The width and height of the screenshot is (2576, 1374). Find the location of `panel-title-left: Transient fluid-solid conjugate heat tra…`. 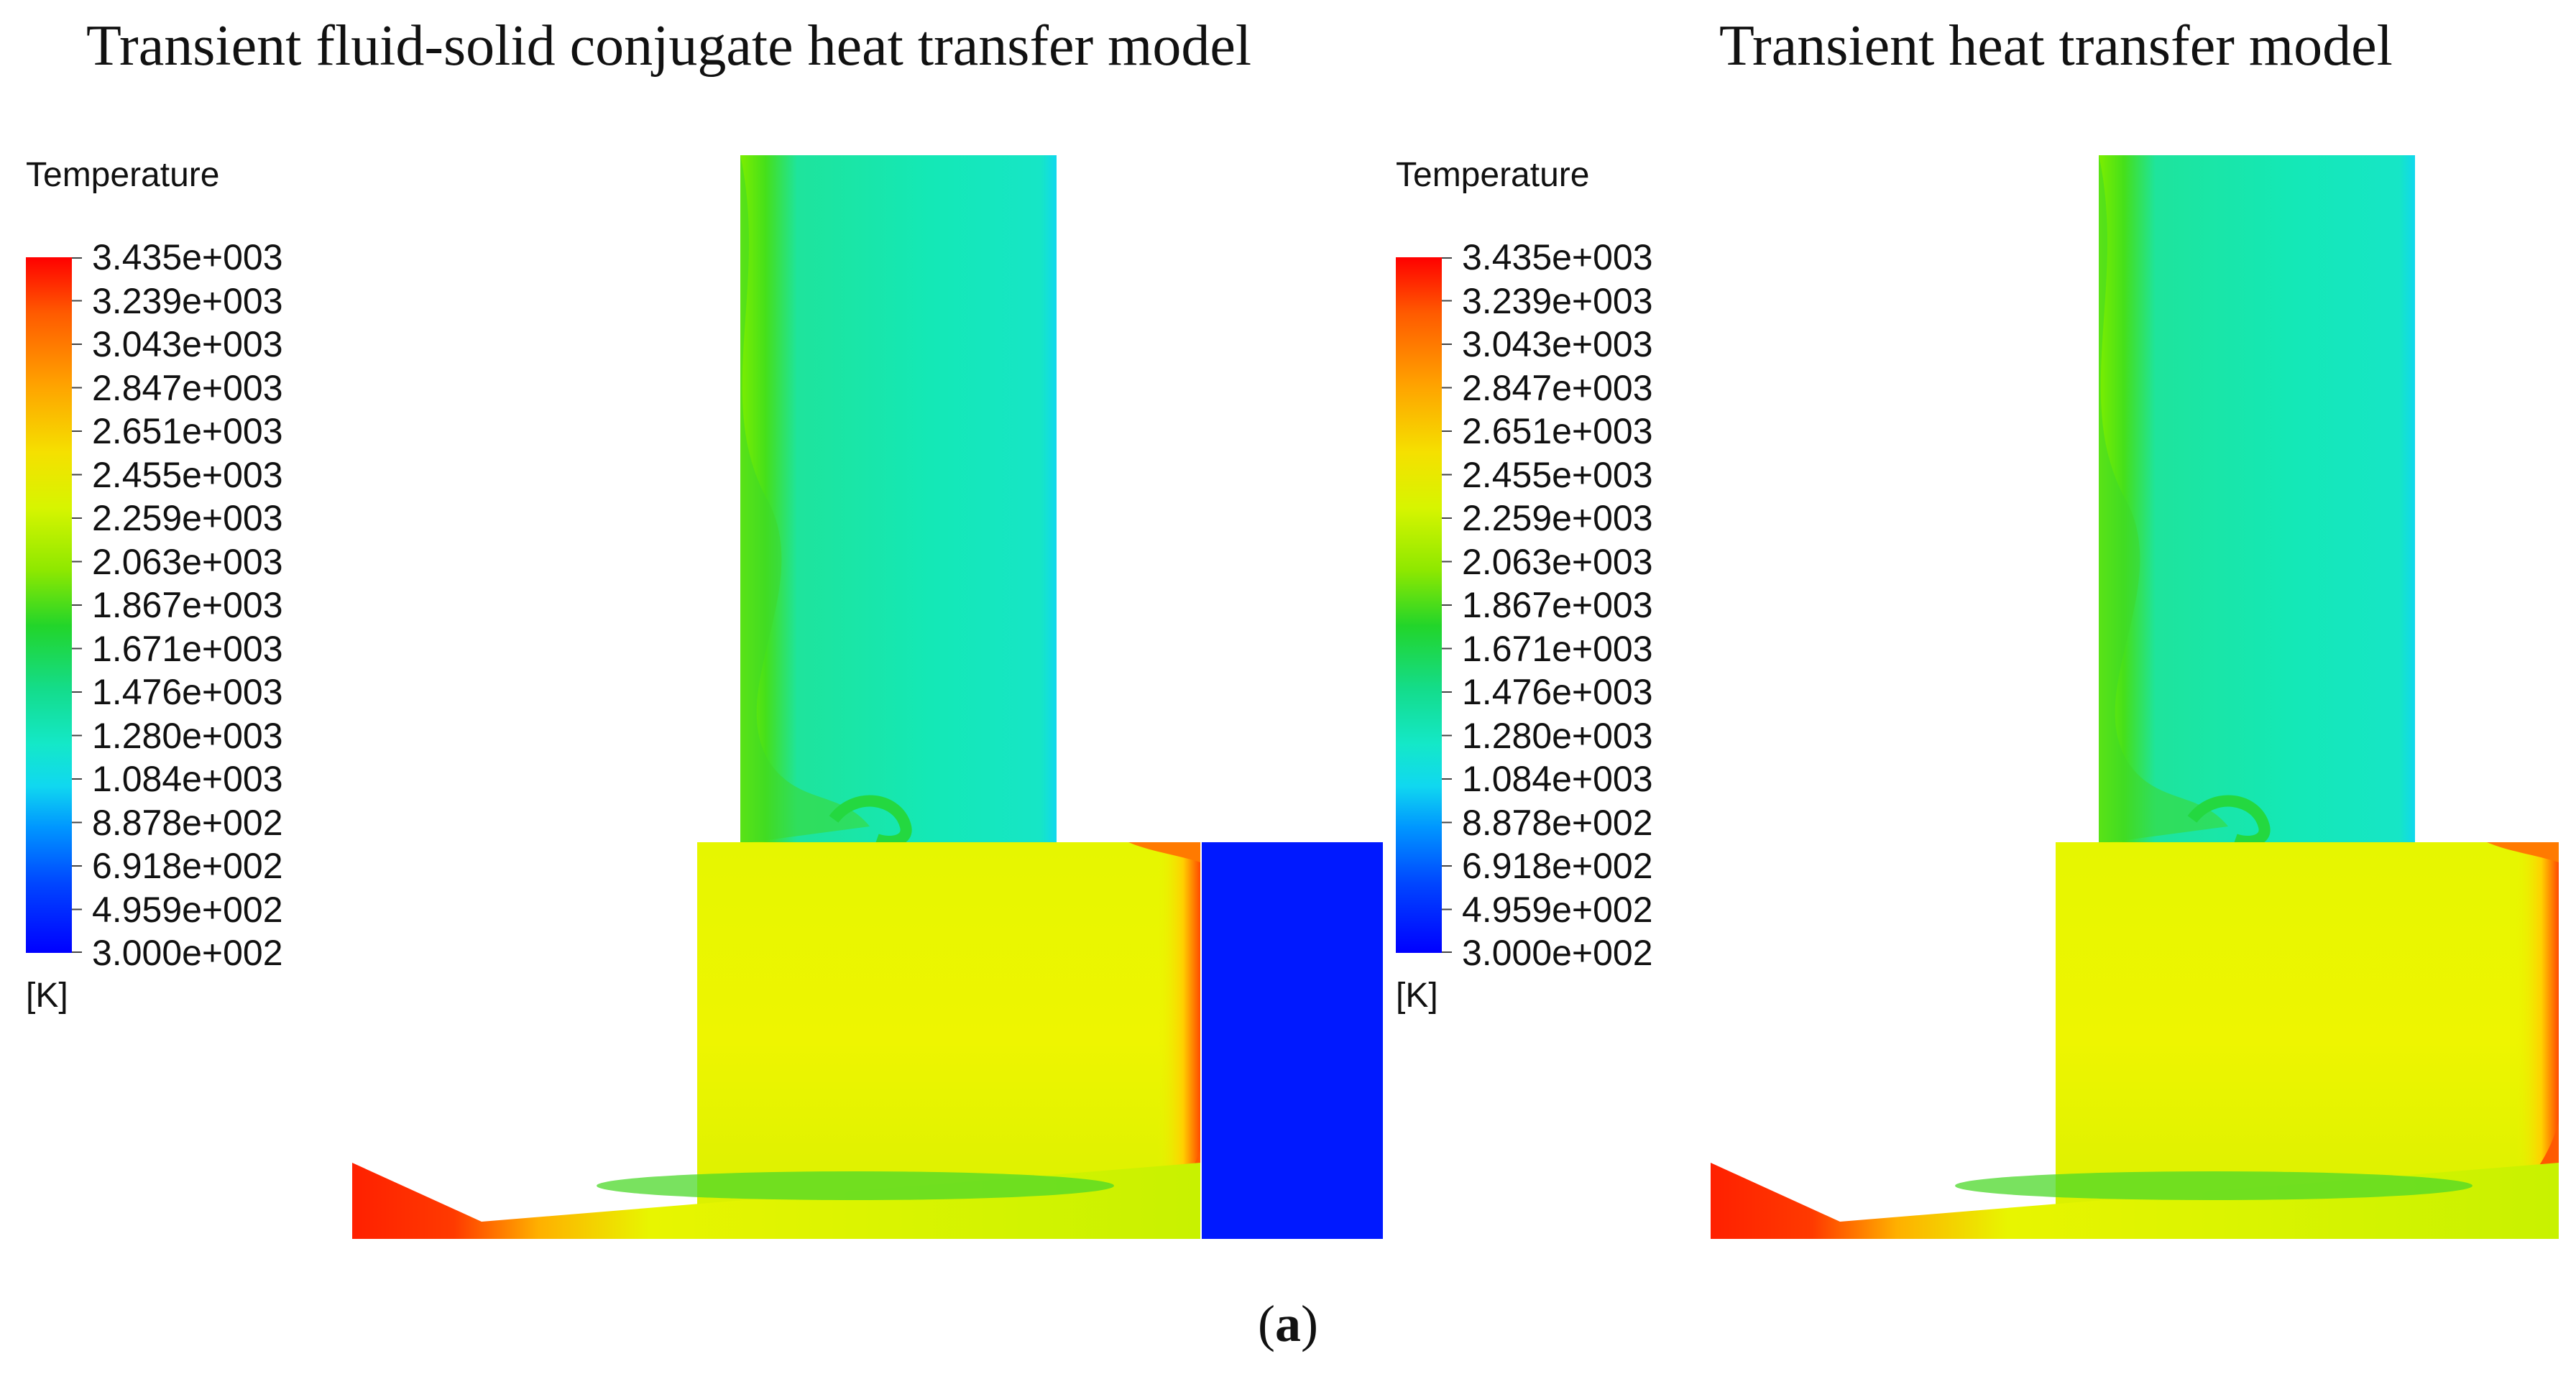

panel-title-left: Transient fluid-solid conjugate heat tra… is located at coordinates (669, 46).